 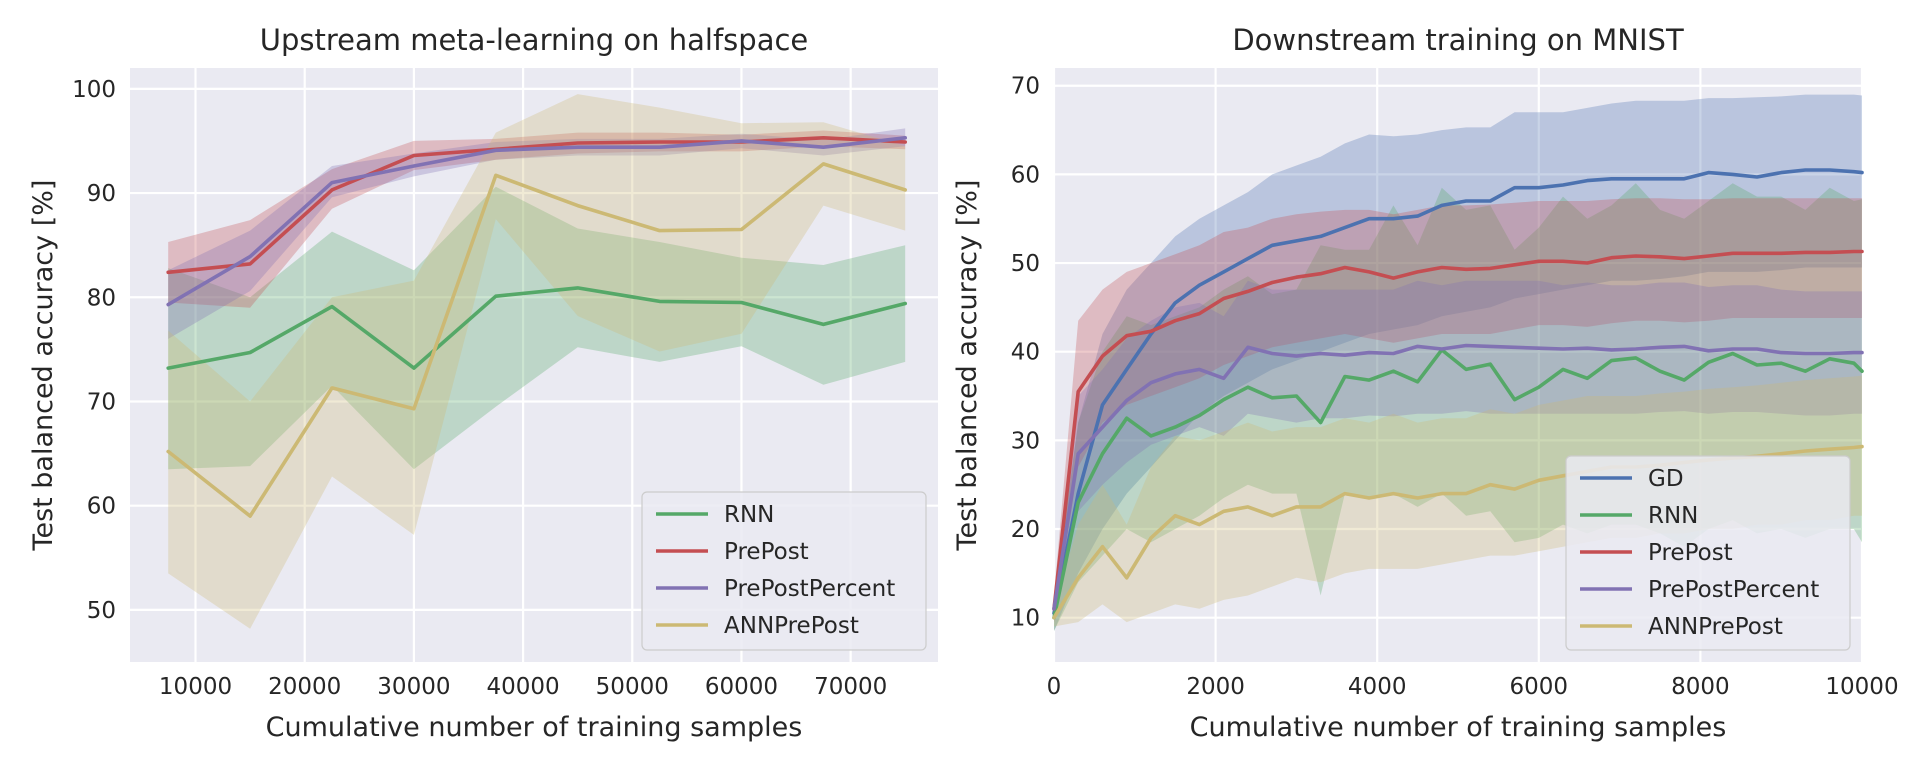 What do you see at coordinates (1458, 501) in the screenshot?
I see `band-annprepost` at bounding box center [1458, 501].